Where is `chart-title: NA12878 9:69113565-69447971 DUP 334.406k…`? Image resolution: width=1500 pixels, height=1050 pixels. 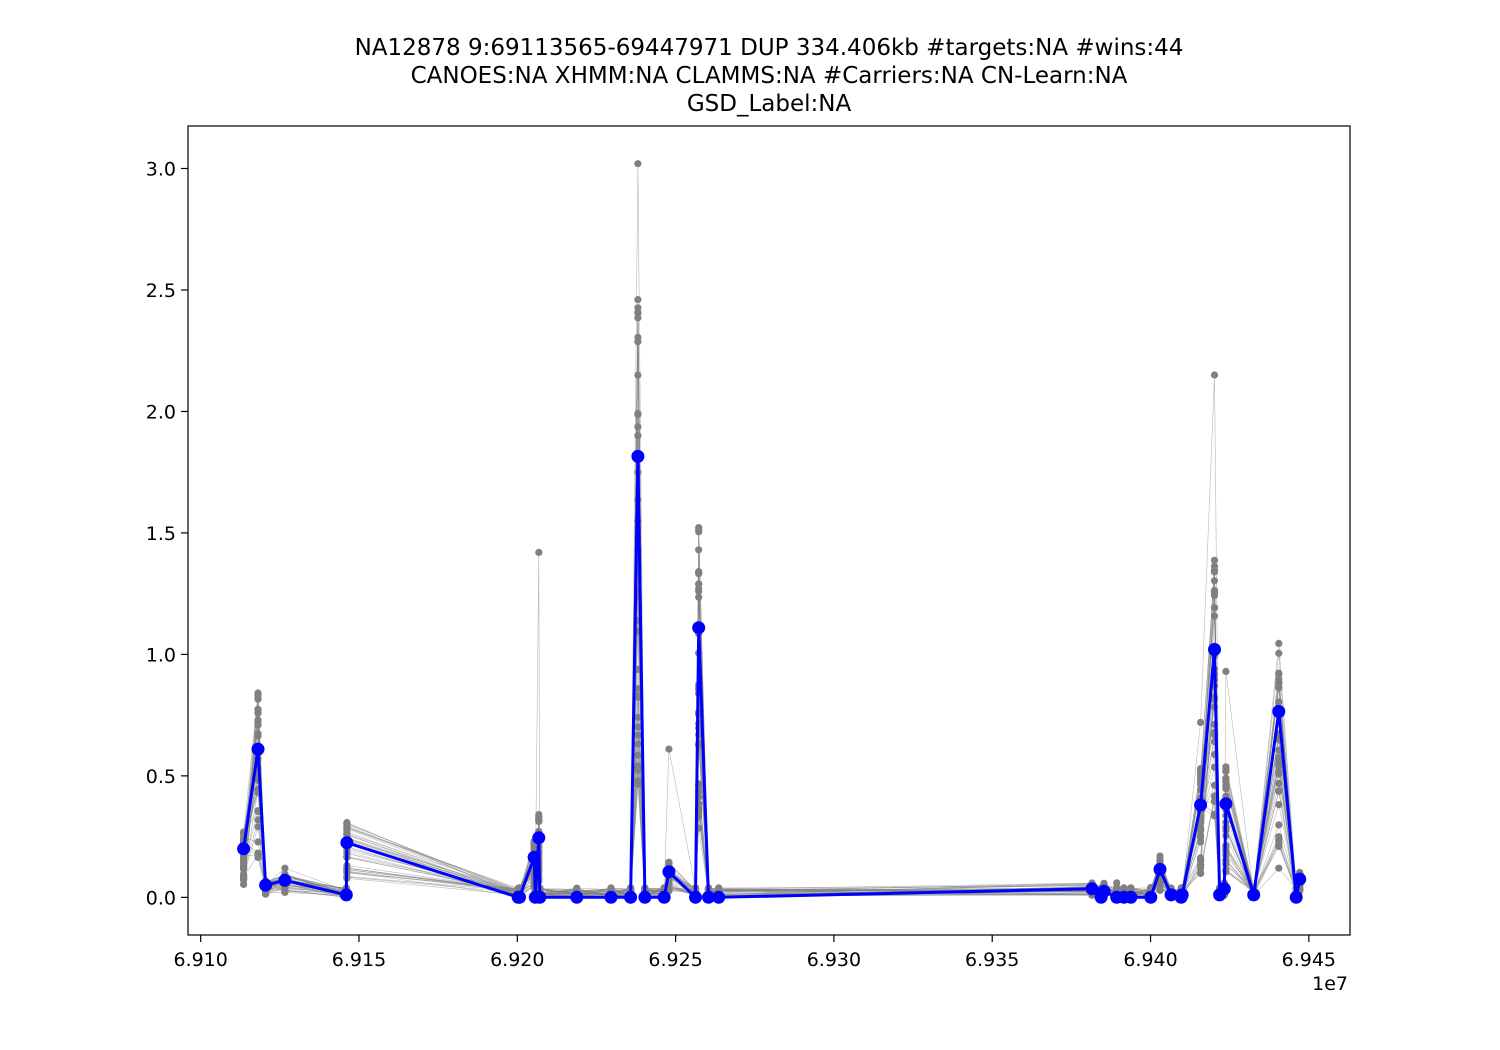
chart-title: NA12878 9:69113565-69447971 DUP 334.406k… is located at coordinates (769, 76).